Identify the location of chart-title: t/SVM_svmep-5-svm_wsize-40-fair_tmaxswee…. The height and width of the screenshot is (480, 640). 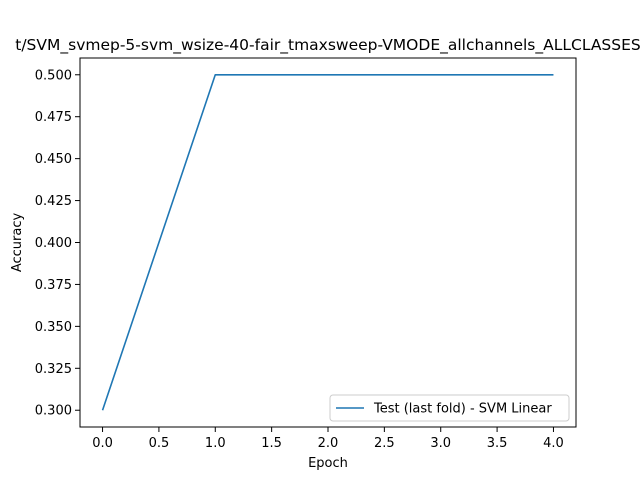
(327, 45).